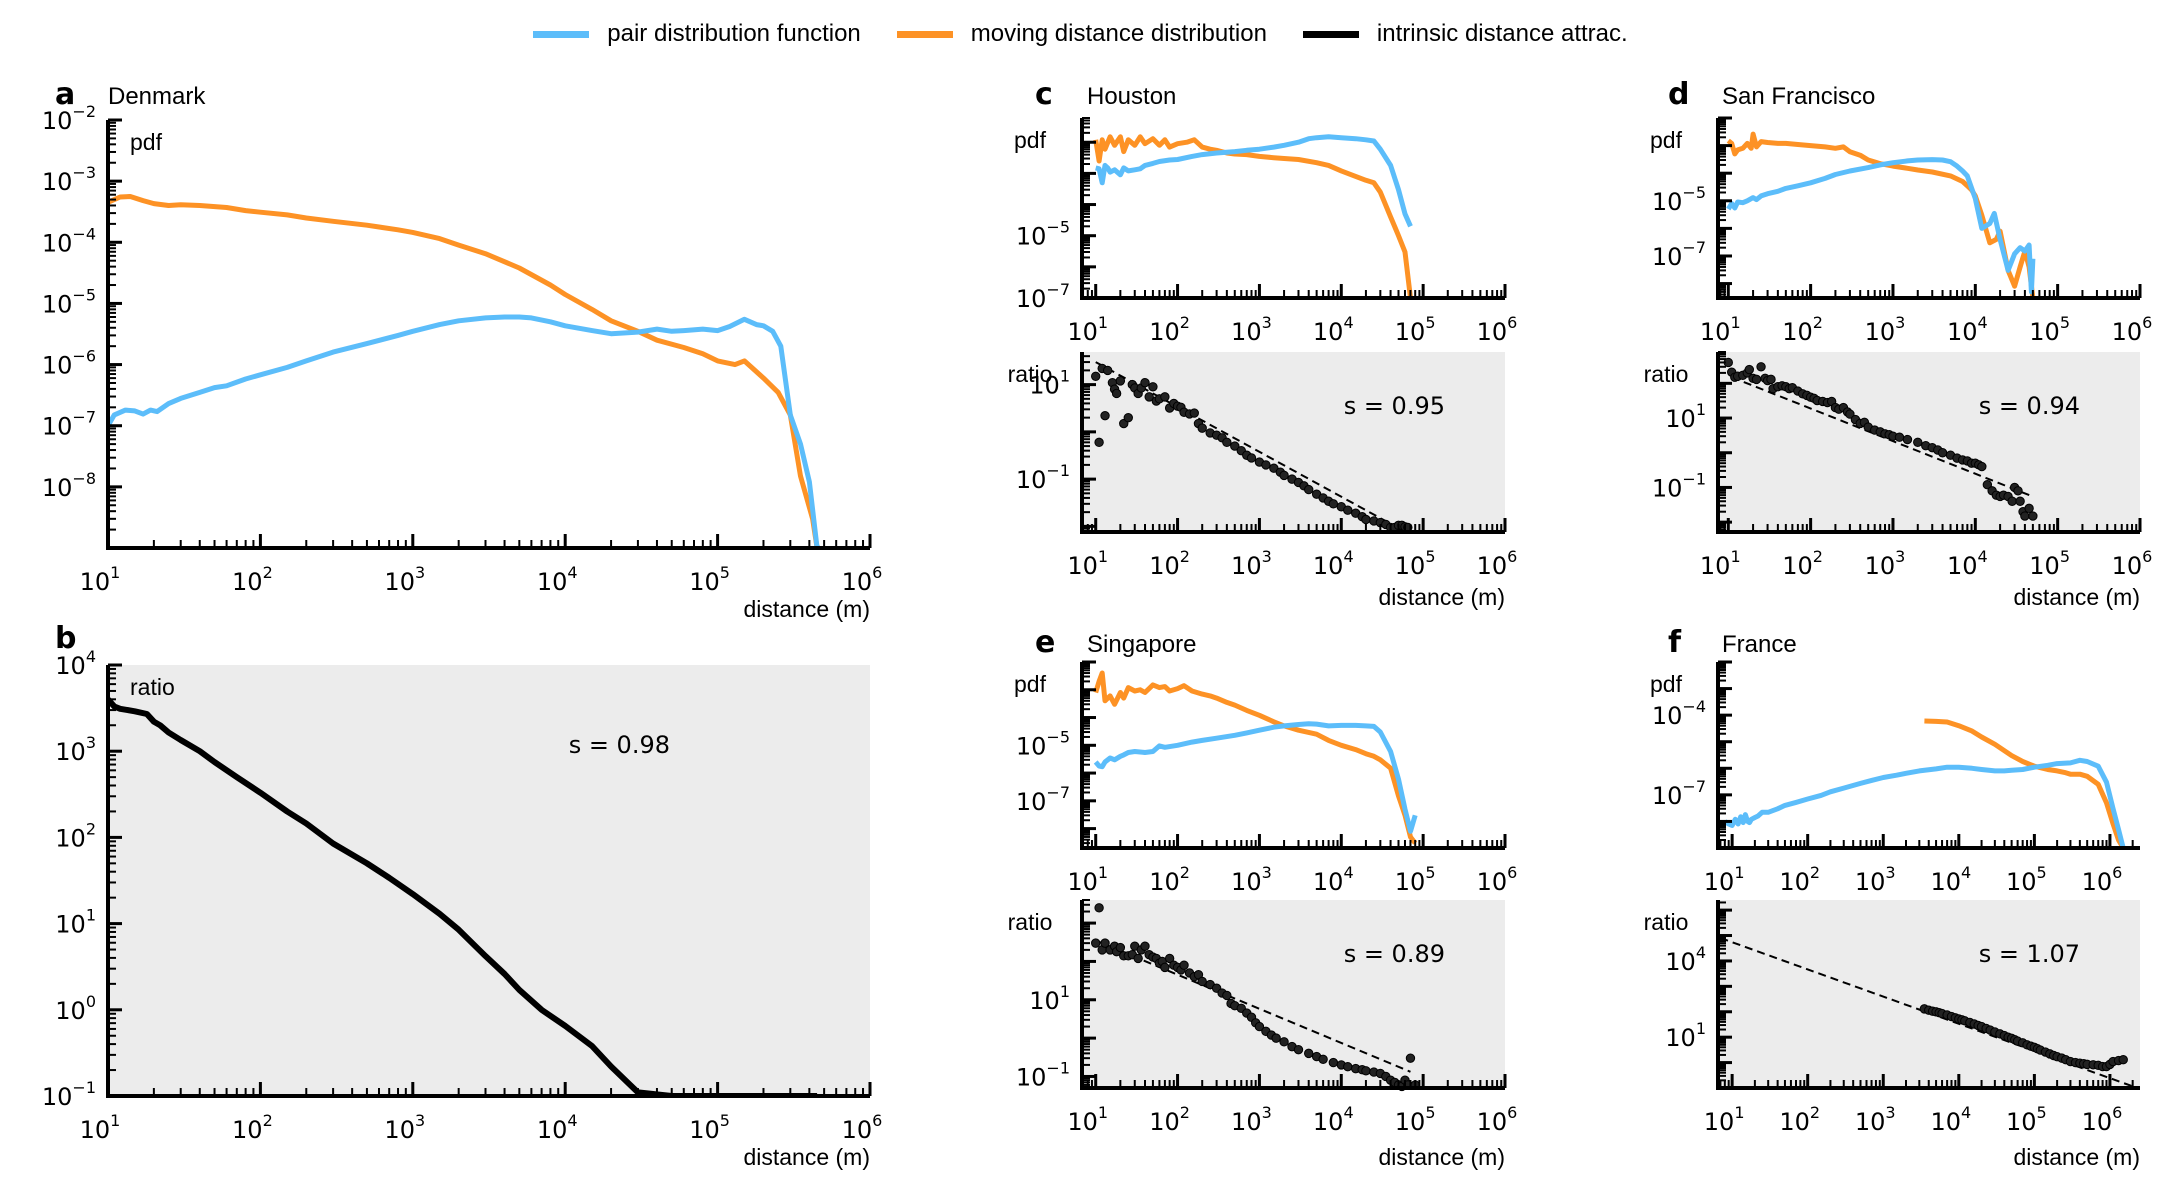 This screenshot has height=1181, width=2161. What do you see at coordinates (157, 96) in the screenshot?
I see `panel-title: Denmark` at bounding box center [157, 96].